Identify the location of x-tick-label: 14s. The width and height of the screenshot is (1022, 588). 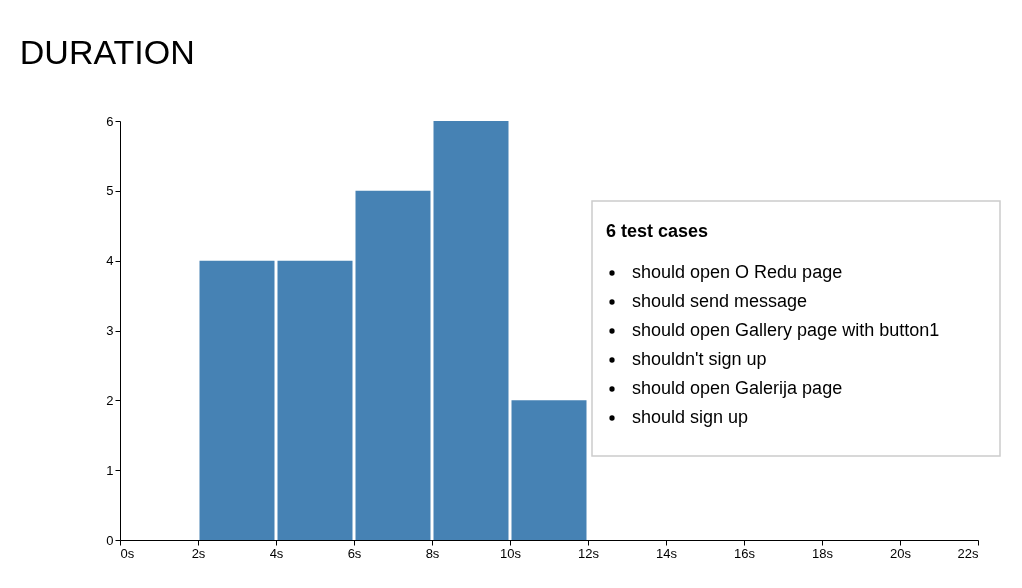
(667, 553).